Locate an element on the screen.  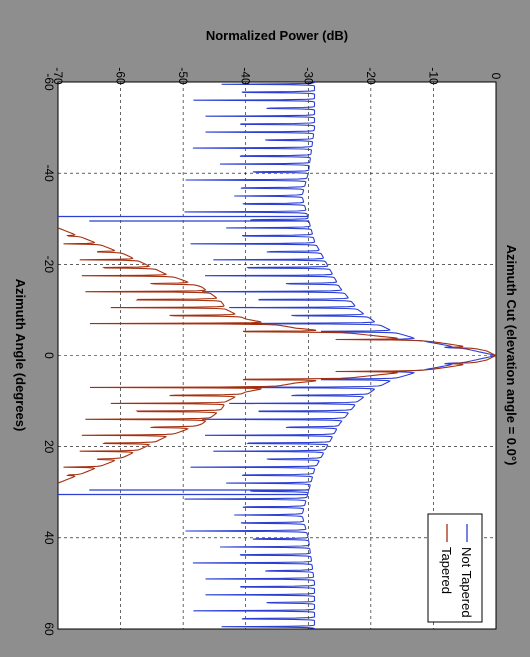
x-tick-label-3: 0 is located at coordinates (49, 355).